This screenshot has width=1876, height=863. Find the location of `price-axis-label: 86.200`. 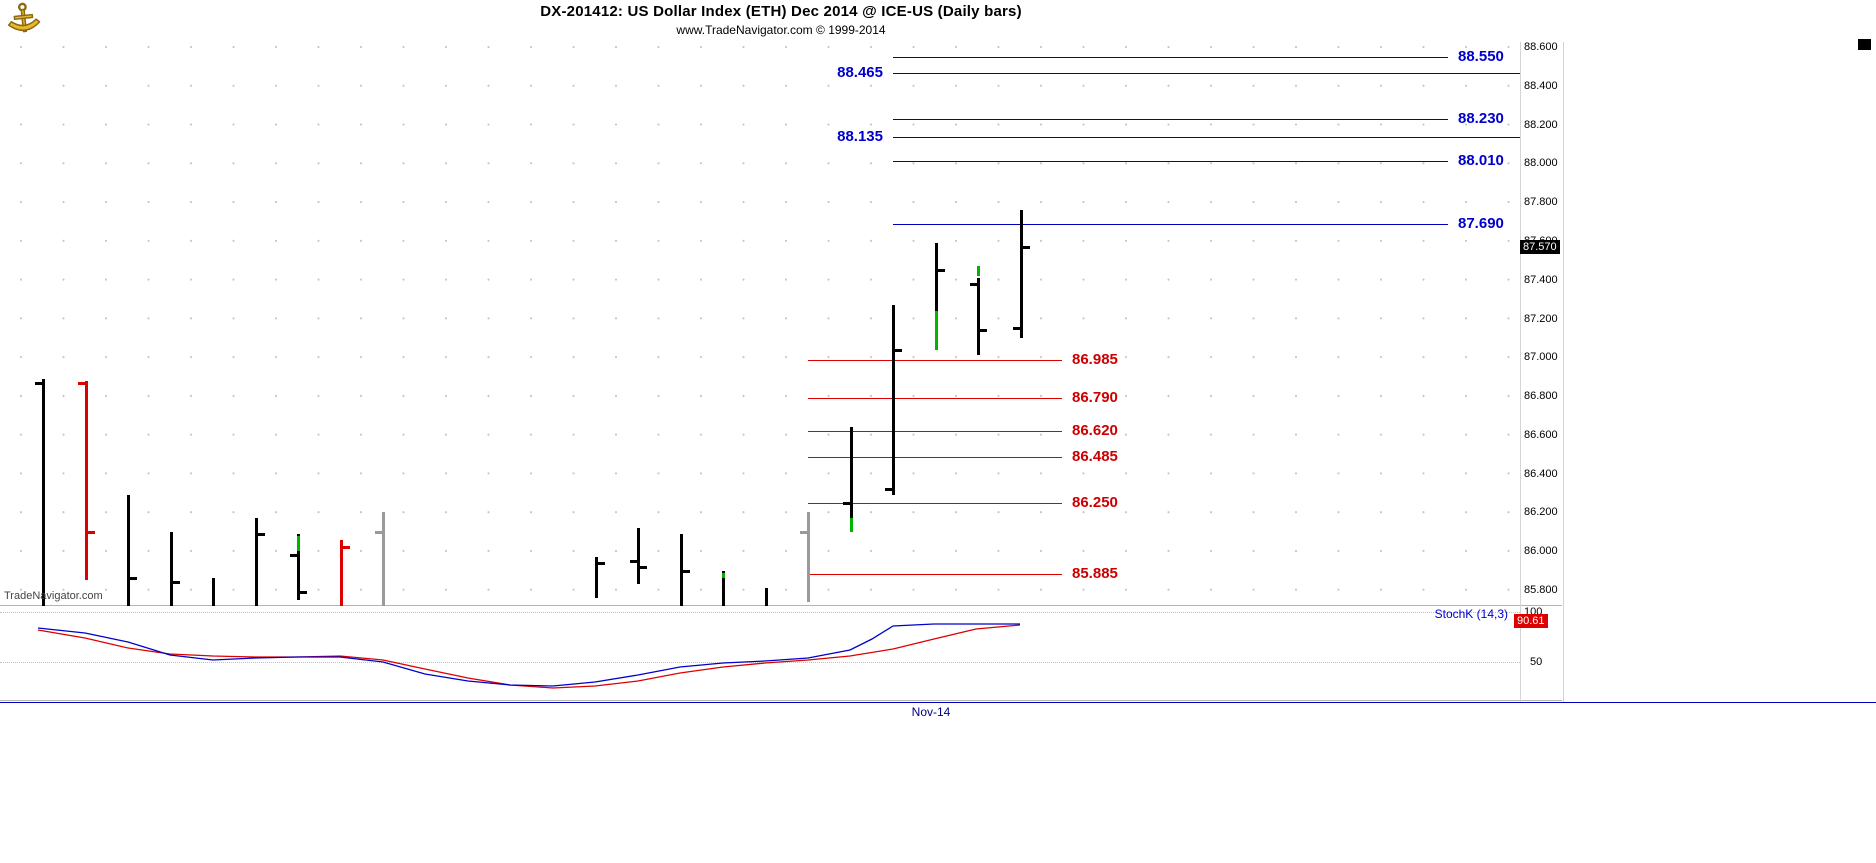

price-axis-label: 86.200 is located at coordinates (1541, 512).